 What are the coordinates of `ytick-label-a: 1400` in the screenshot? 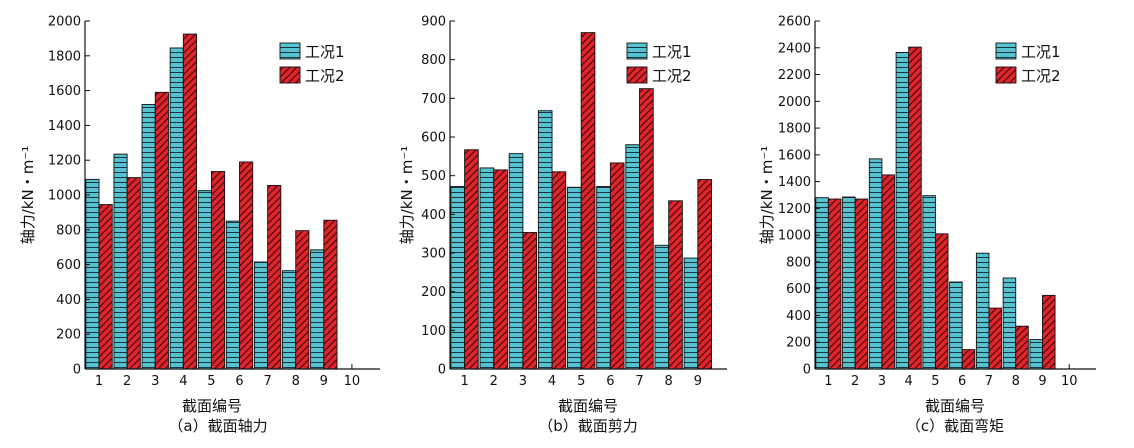 It's located at (64, 126).